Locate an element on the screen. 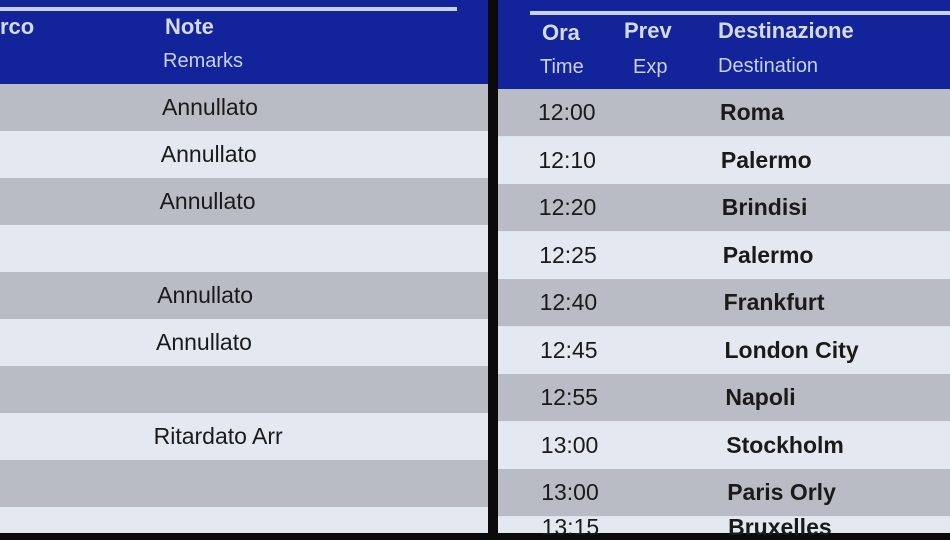 This screenshot has height=540, width=950. destination: London City is located at coordinates (791, 350).